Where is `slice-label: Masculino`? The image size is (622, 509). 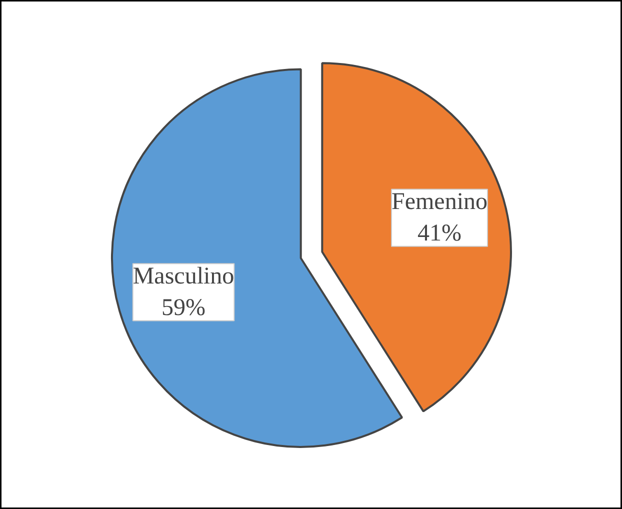
slice-label: Masculino is located at coordinates (183, 277).